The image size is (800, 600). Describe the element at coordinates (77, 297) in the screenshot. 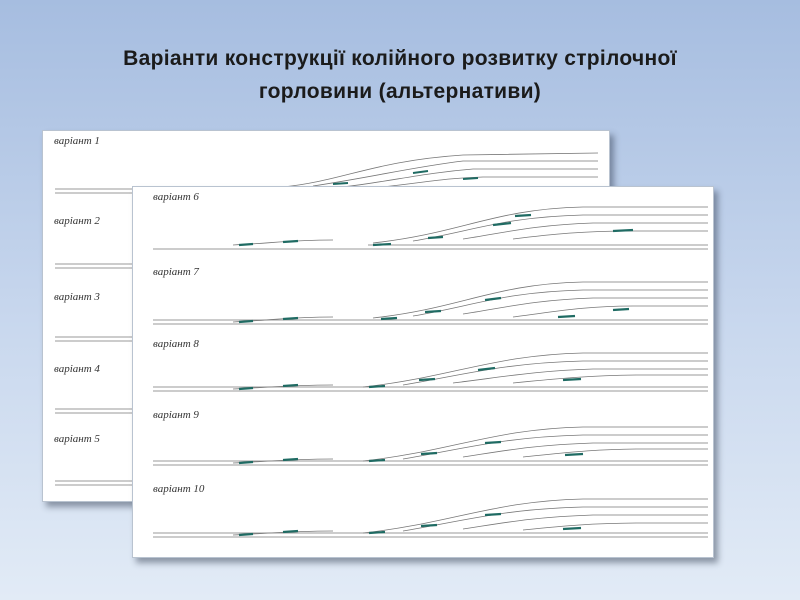

I see `variant-3-label: варіант 3` at that location.